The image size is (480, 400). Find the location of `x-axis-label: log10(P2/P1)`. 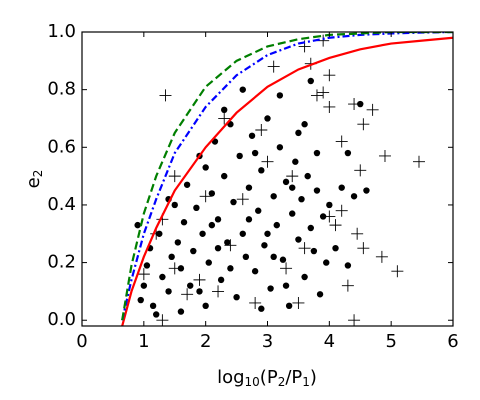

x-axis-label: log10(P2/P1) is located at coordinates (267, 378).